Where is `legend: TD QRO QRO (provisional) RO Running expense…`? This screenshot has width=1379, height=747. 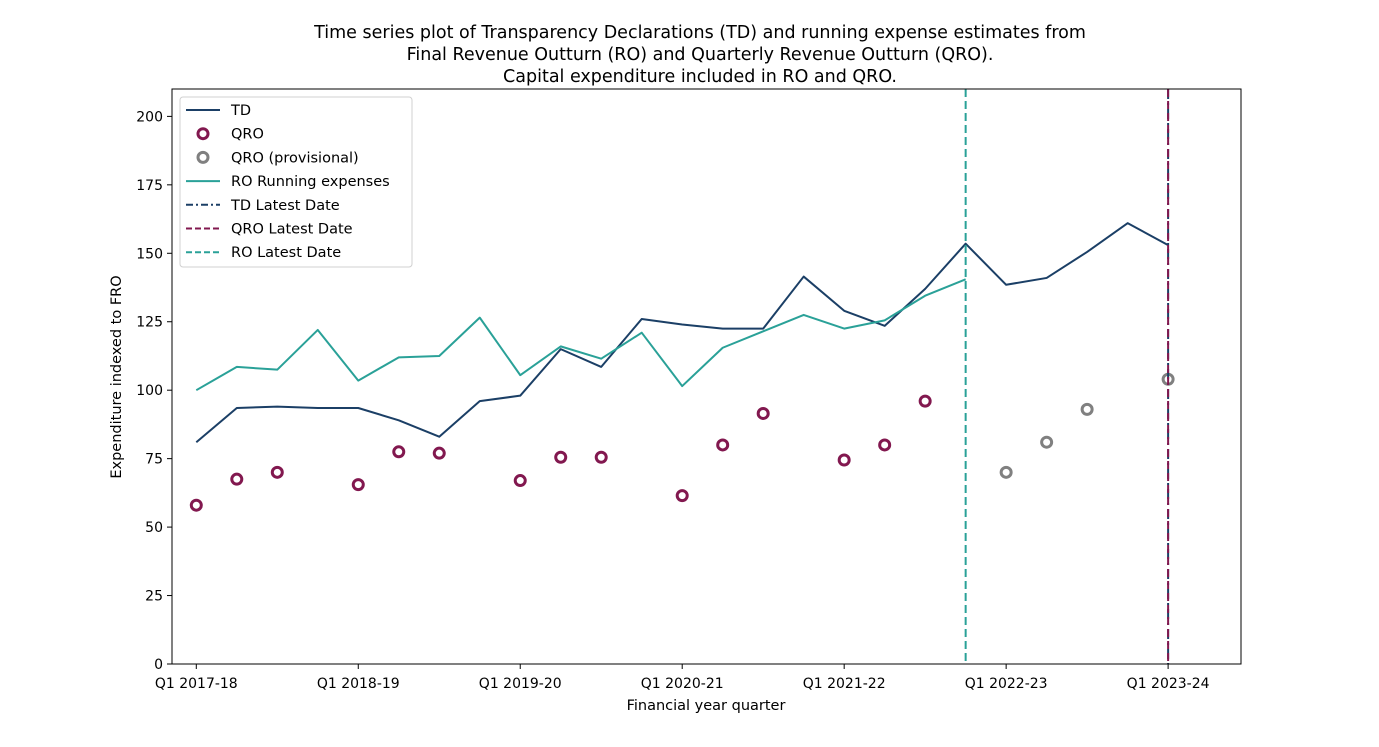 legend: TD QRO QRO (provisional) RO Running expense… is located at coordinates (296, 182).